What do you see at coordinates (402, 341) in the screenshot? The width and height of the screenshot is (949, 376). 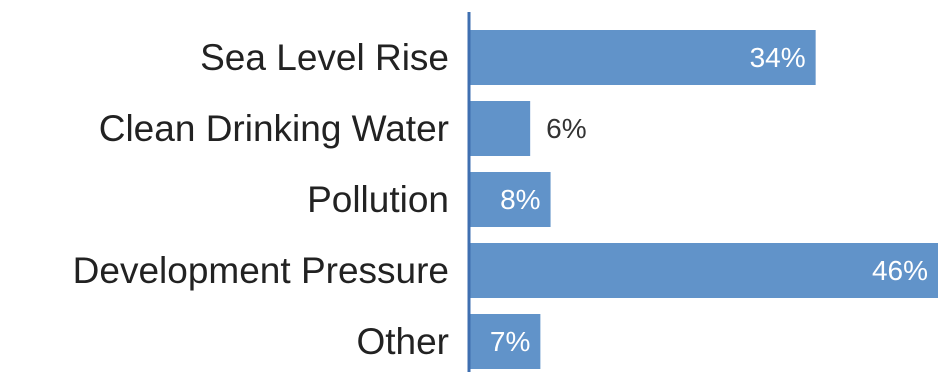 I see `category-label: Other` at bounding box center [402, 341].